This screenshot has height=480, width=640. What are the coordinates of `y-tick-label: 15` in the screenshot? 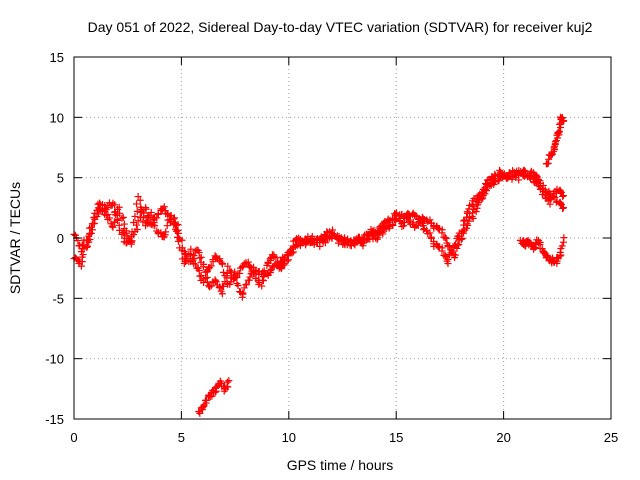 It's located at (57, 57).